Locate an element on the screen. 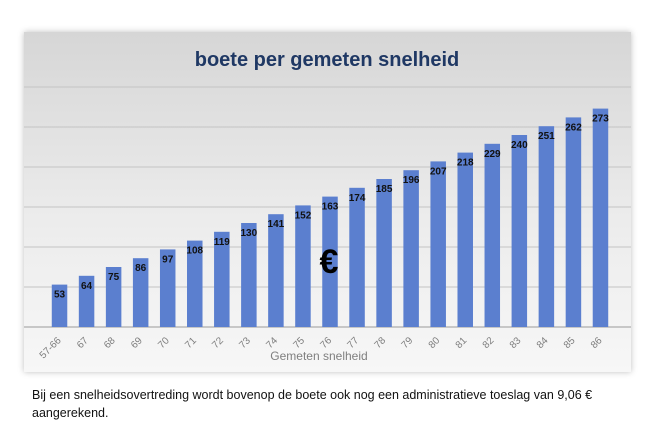  x-tick-label: 67 is located at coordinates (83, 343).